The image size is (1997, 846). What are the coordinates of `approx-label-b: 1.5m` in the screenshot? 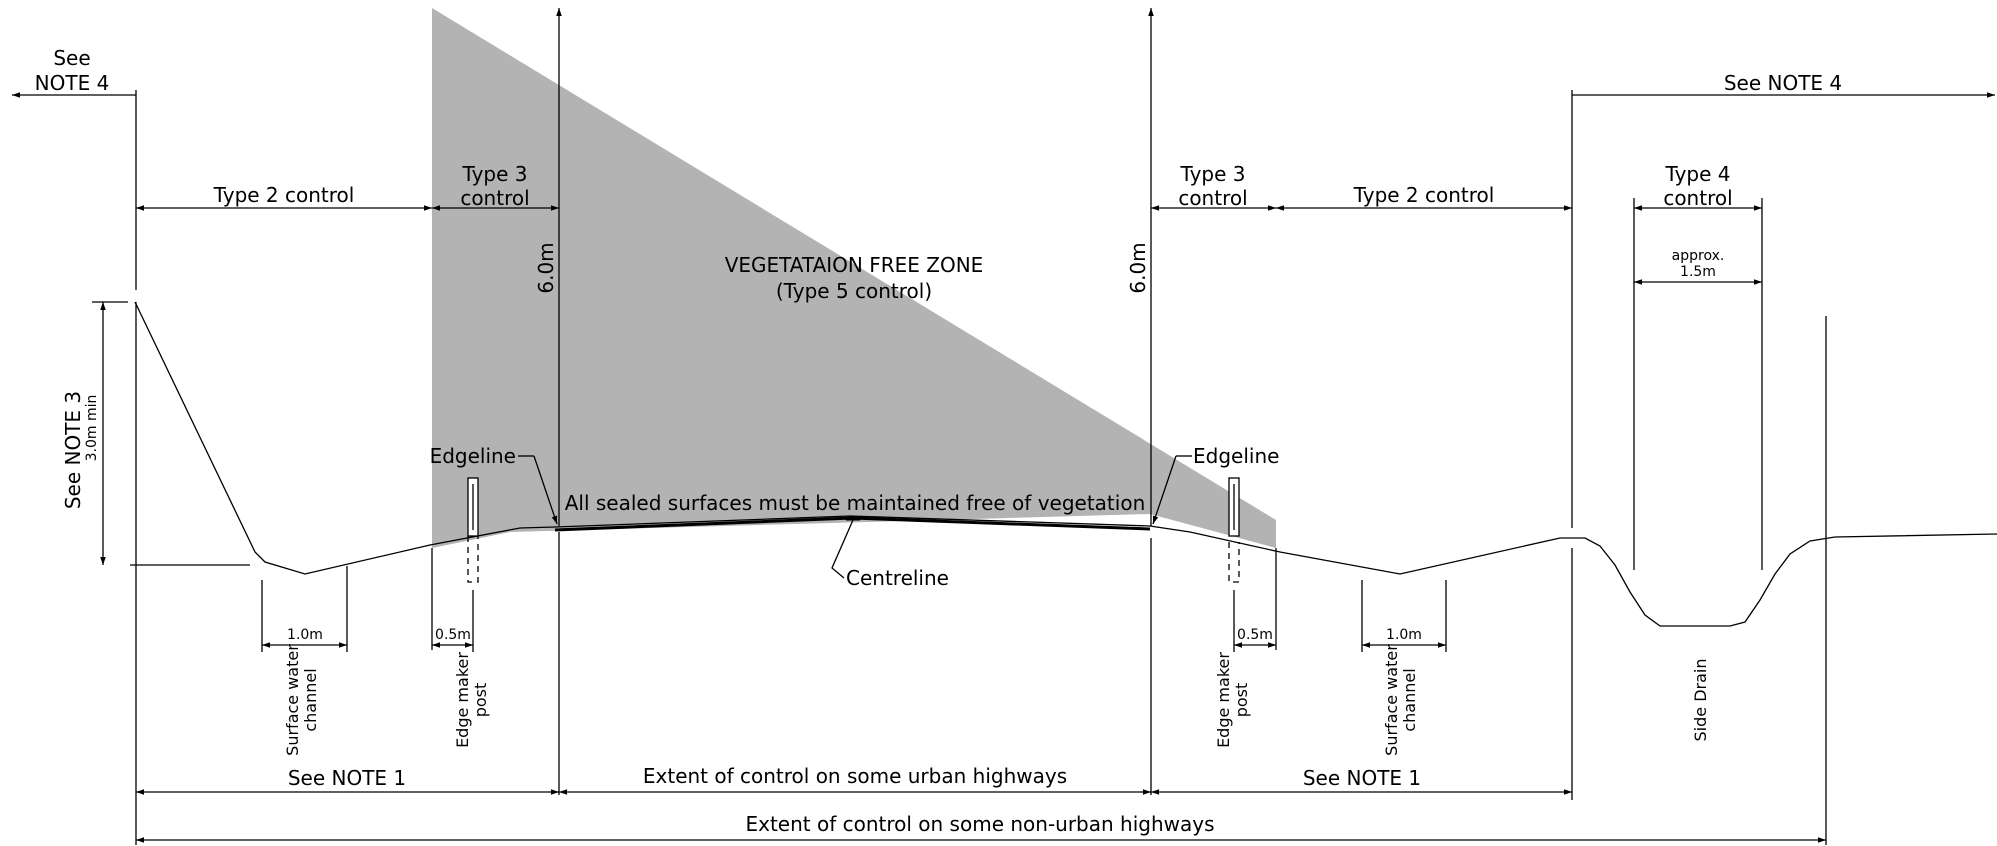 It's located at (1698, 272).